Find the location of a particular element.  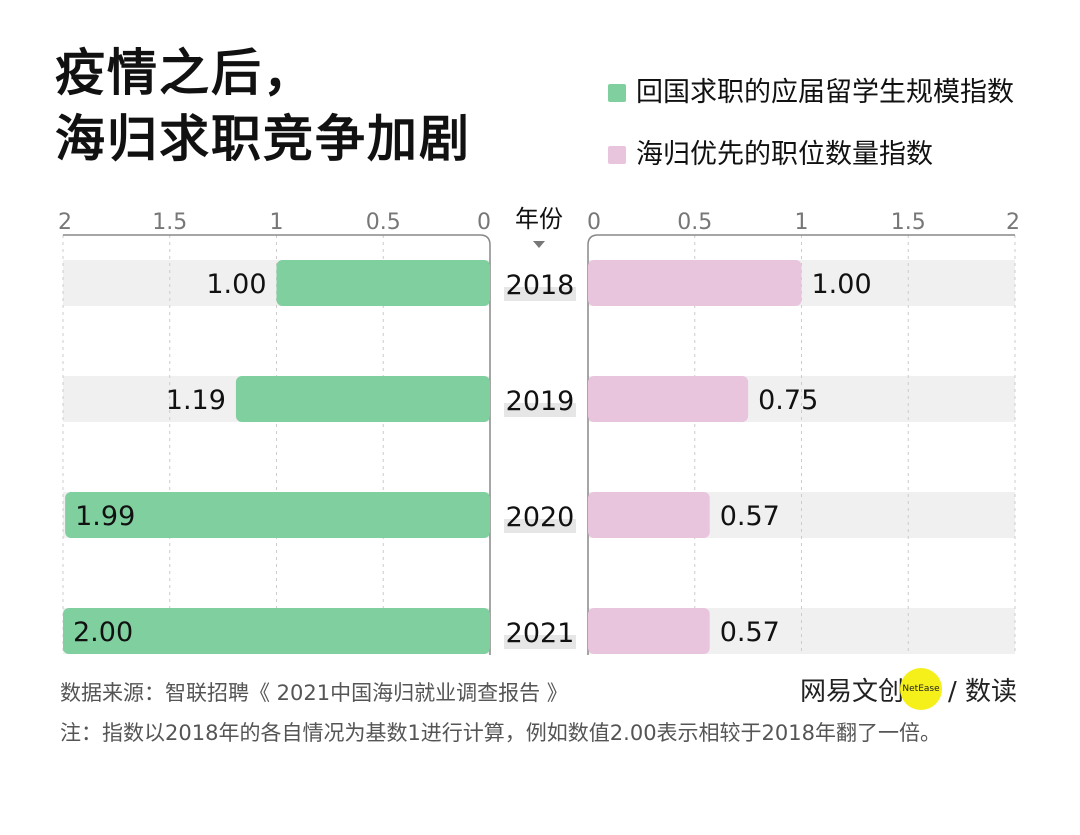

tick-label-left: 2 is located at coordinates (65, 222).